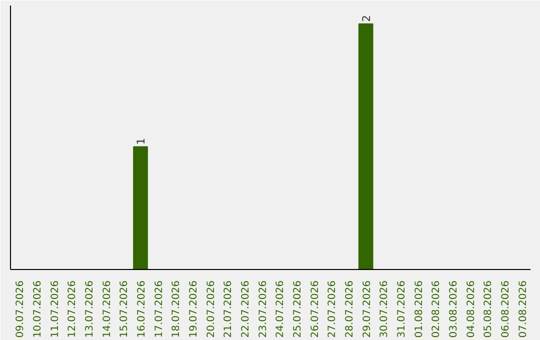 The width and height of the screenshot is (540, 340). Describe the element at coordinates (454, 309) in the screenshot. I see `x-tick-label: 03.08.2026` at that location.